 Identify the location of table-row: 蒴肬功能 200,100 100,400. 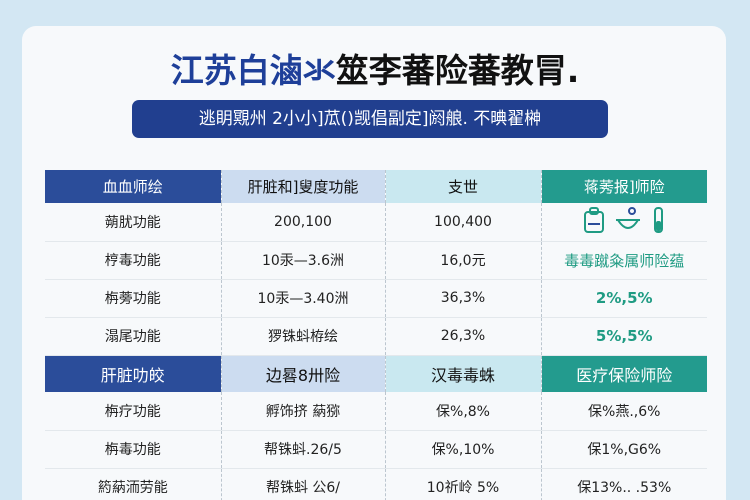
(376, 222).